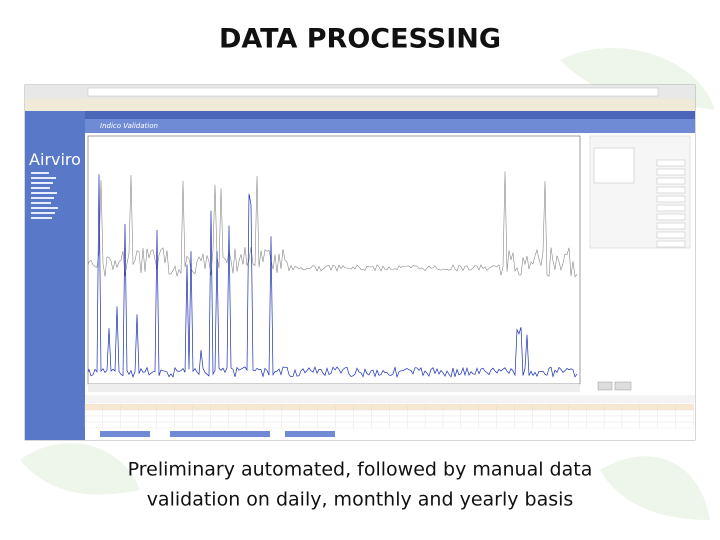 The height and width of the screenshot is (540, 720). What do you see at coordinates (373, 92) in the screenshot?
I see `url-field` at bounding box center [373, 92].